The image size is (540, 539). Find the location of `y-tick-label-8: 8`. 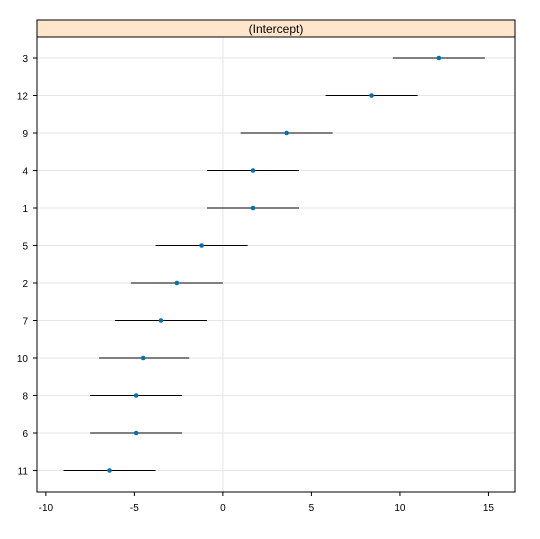

y-tick-label-8: 8 is located at coordinates (25, 397).